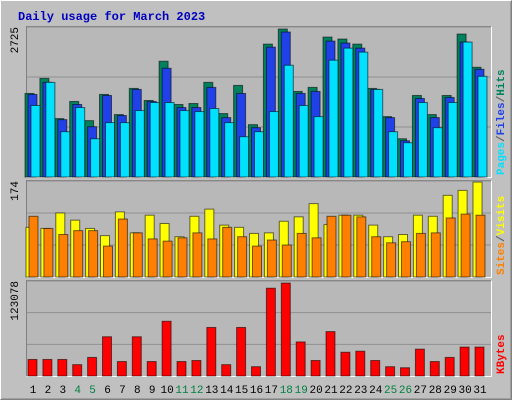 This screenshot has width=512, height=400. What do you see at coordinates (502, 122) in the screenshot?
I see `legend: Pages/Files/Hits` at bounding box center [502, 122].